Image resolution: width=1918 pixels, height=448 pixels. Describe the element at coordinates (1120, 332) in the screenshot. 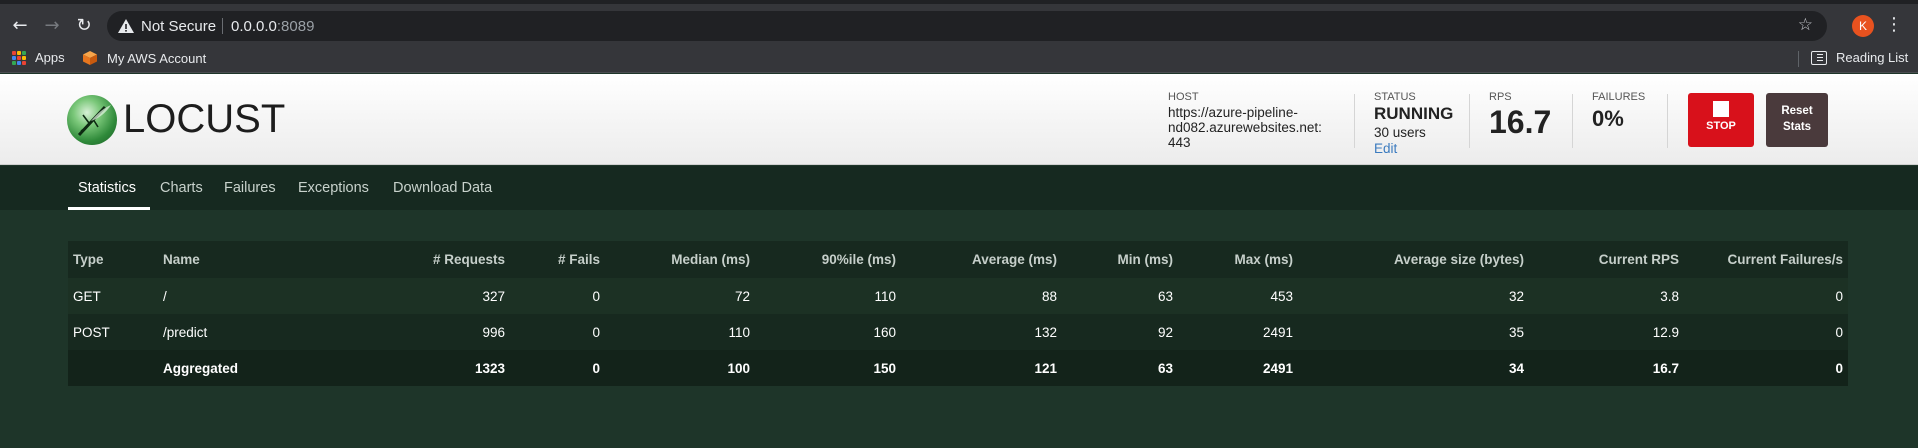

I see `table-cell: 92` at that location.